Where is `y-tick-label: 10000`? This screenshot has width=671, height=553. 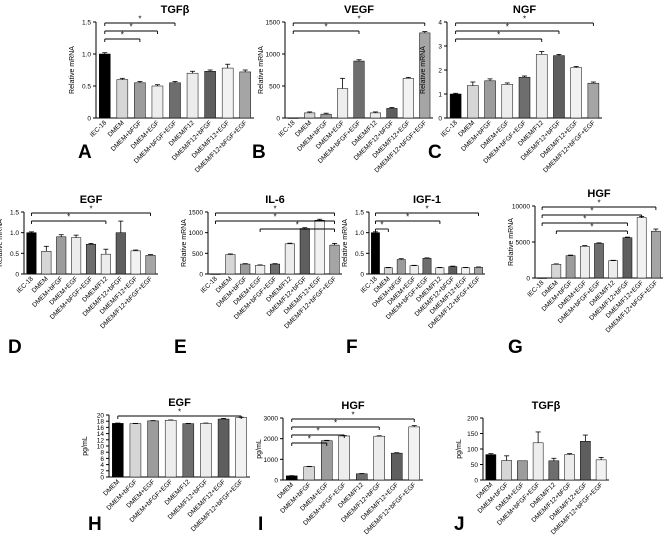 y-tick-label: 10000 is located at coordinates (521, 207).